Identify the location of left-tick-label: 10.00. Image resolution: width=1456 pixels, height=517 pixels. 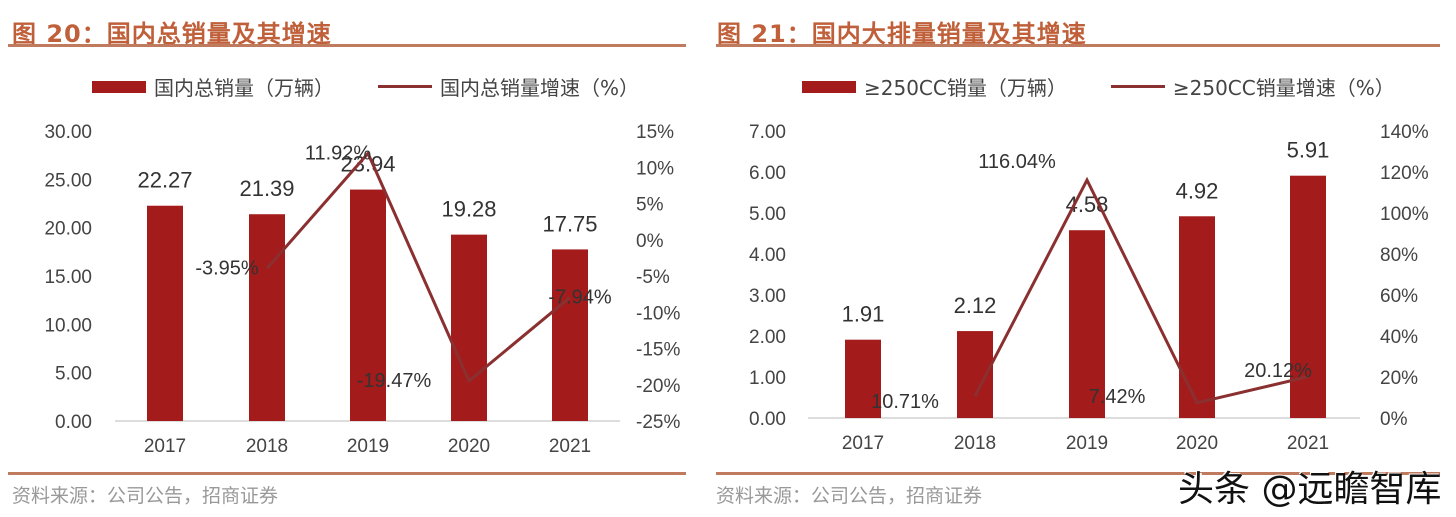
(68, 325).